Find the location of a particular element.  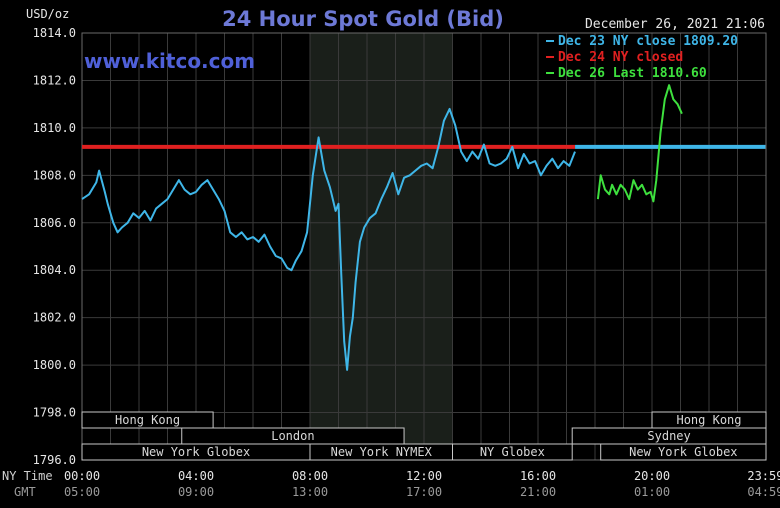

y-tick-label: 1806.0 is located at coordinates (54, 223).